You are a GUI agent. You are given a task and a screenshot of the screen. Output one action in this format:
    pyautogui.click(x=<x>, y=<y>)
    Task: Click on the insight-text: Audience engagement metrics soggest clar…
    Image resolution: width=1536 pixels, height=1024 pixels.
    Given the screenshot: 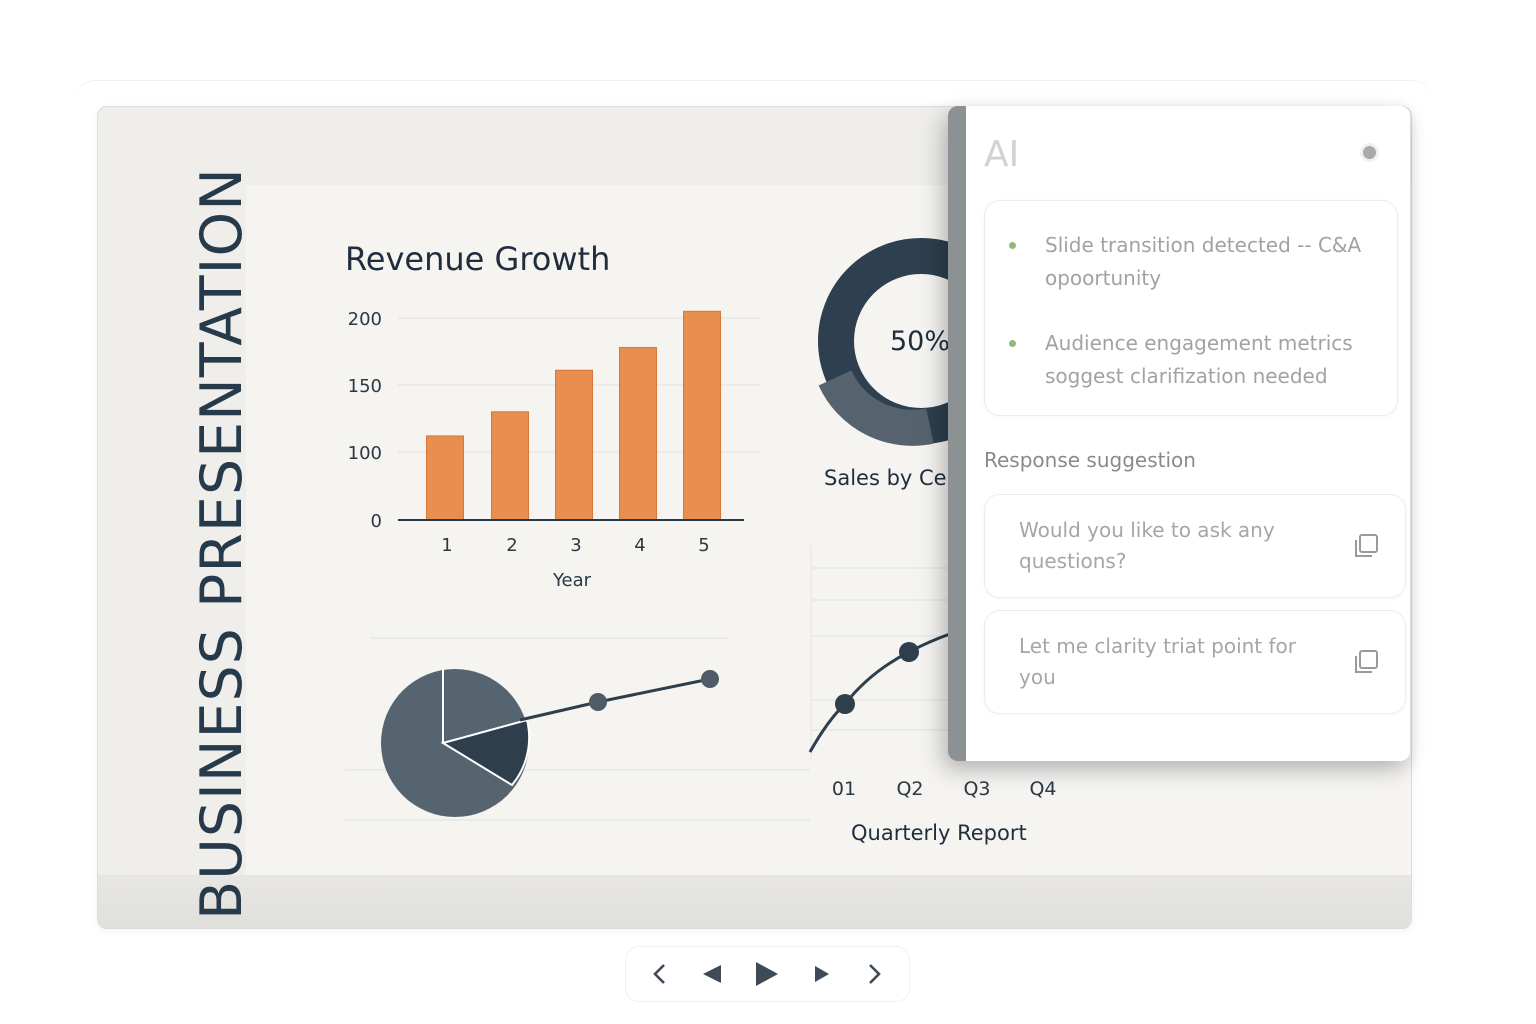 What is the action you would take?
    pyautogui.click(x=1199, y=359)
    